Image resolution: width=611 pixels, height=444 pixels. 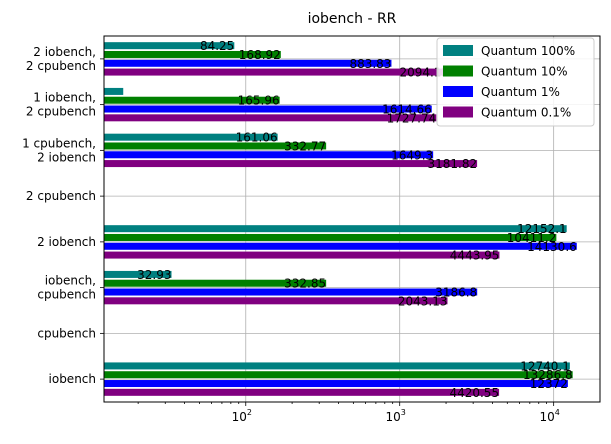 I want to click on data-label: 4420.55, so click(x=474, y=393).